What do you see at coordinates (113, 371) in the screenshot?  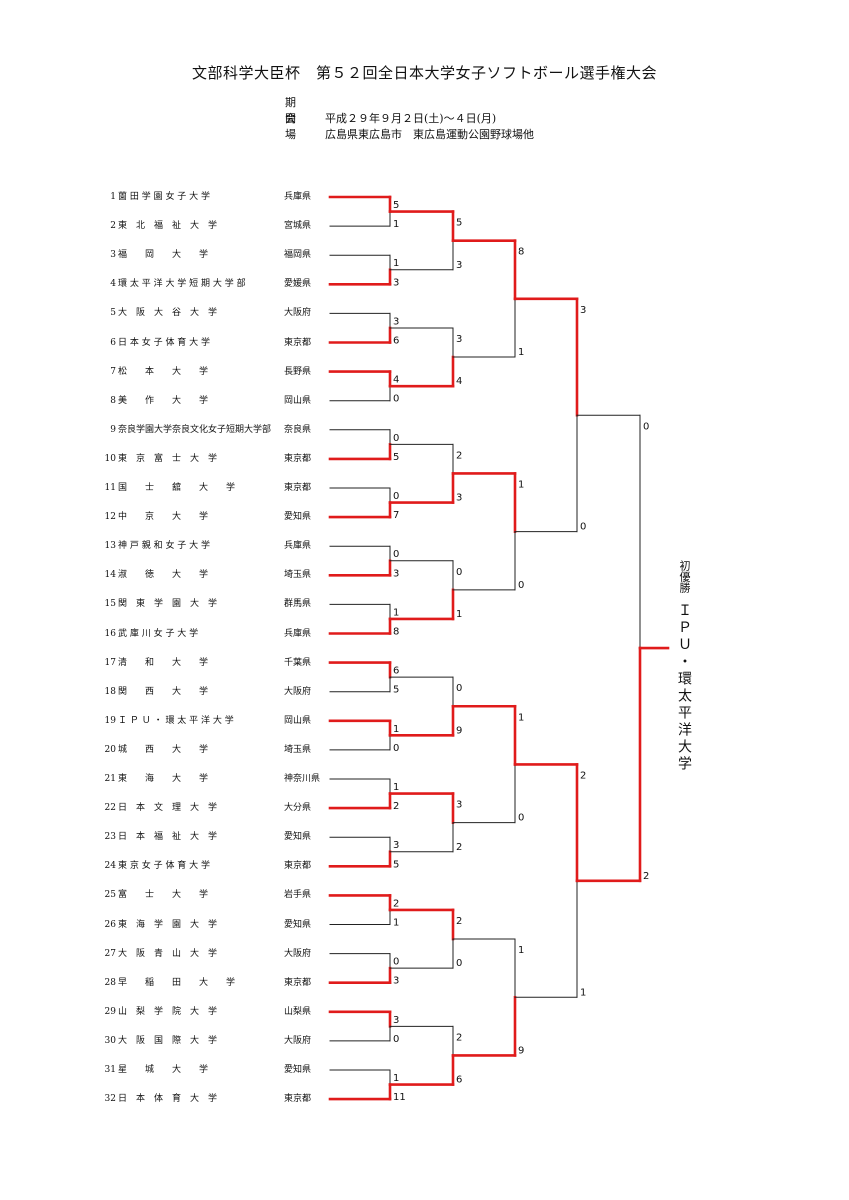 I see `team-number: 7` at bounding box center [113, 371].